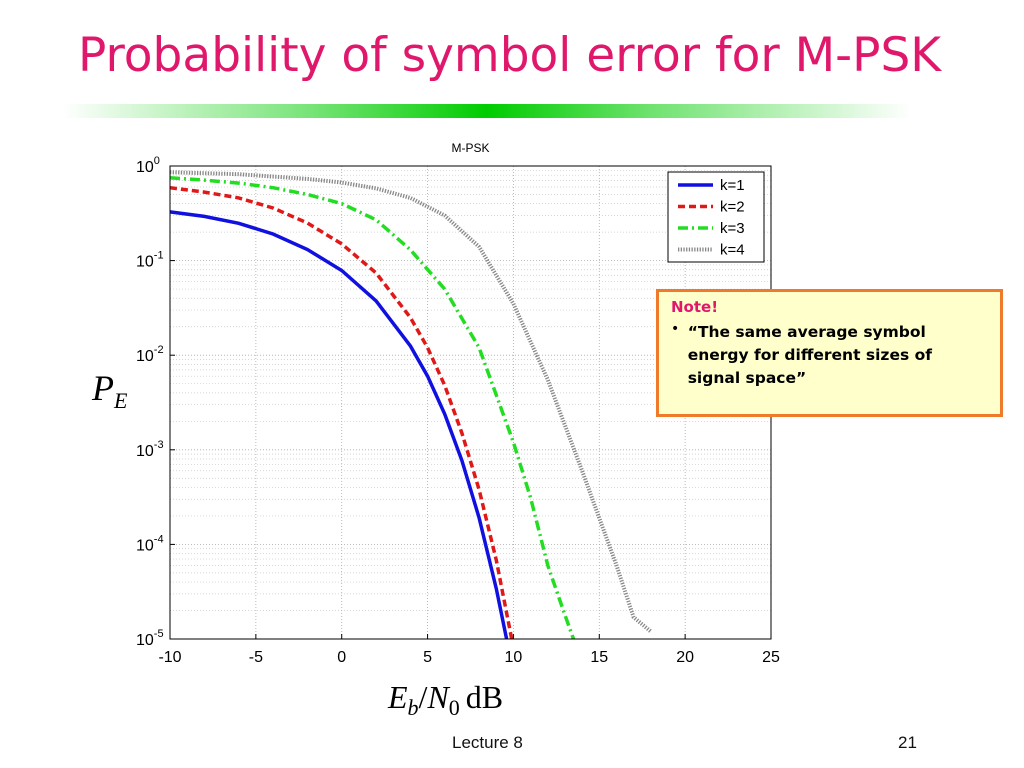  Describe the element at coordinates (771, 657) in the screenshot. I see `x-tick-label: 25` at that location.